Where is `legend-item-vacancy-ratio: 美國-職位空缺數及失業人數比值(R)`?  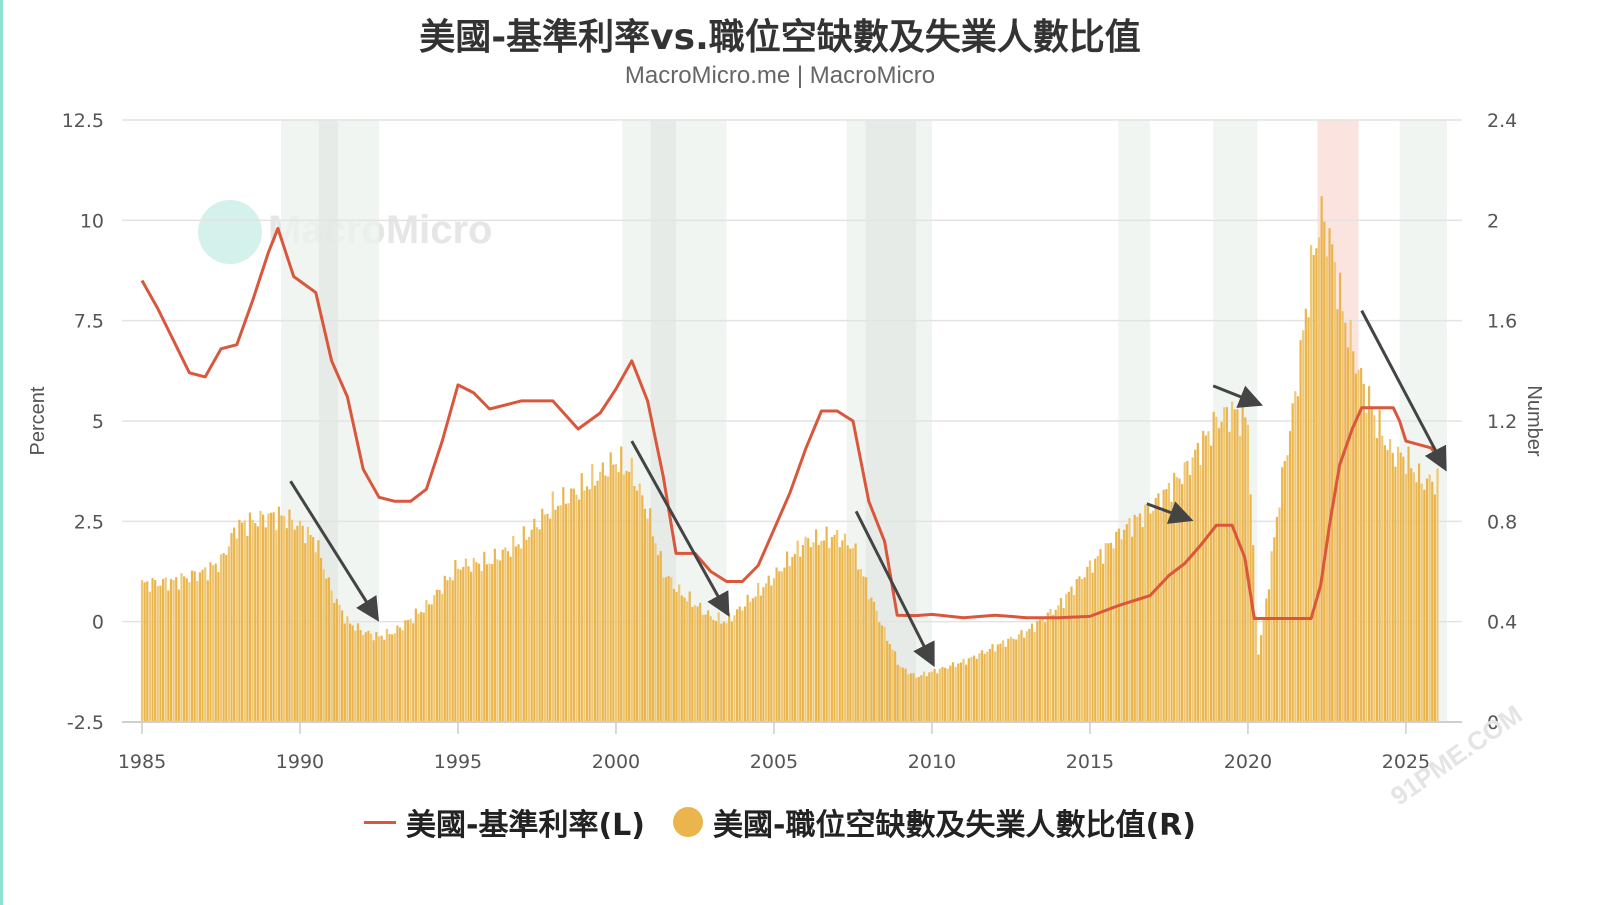 legend-item-vacancy-ratio: 美國-職位空缺數及失業人數比值(R) is located at coordinates (934, 822).